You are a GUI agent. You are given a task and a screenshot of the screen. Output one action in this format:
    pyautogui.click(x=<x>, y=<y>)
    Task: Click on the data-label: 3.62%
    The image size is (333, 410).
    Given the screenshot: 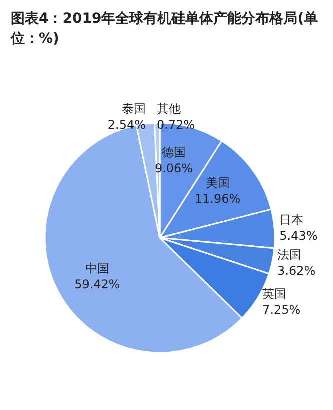 What is the action you would take?
    pyautogui.click(x=296, y=271)
    